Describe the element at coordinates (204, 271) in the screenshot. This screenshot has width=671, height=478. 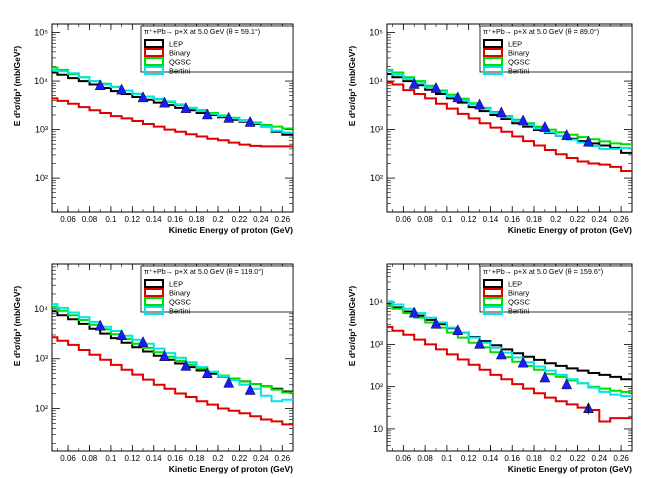
I see `panel-title: π⁺+Pb→ p+X at 5.0 GeV (θ = 119.0°)` at that location.